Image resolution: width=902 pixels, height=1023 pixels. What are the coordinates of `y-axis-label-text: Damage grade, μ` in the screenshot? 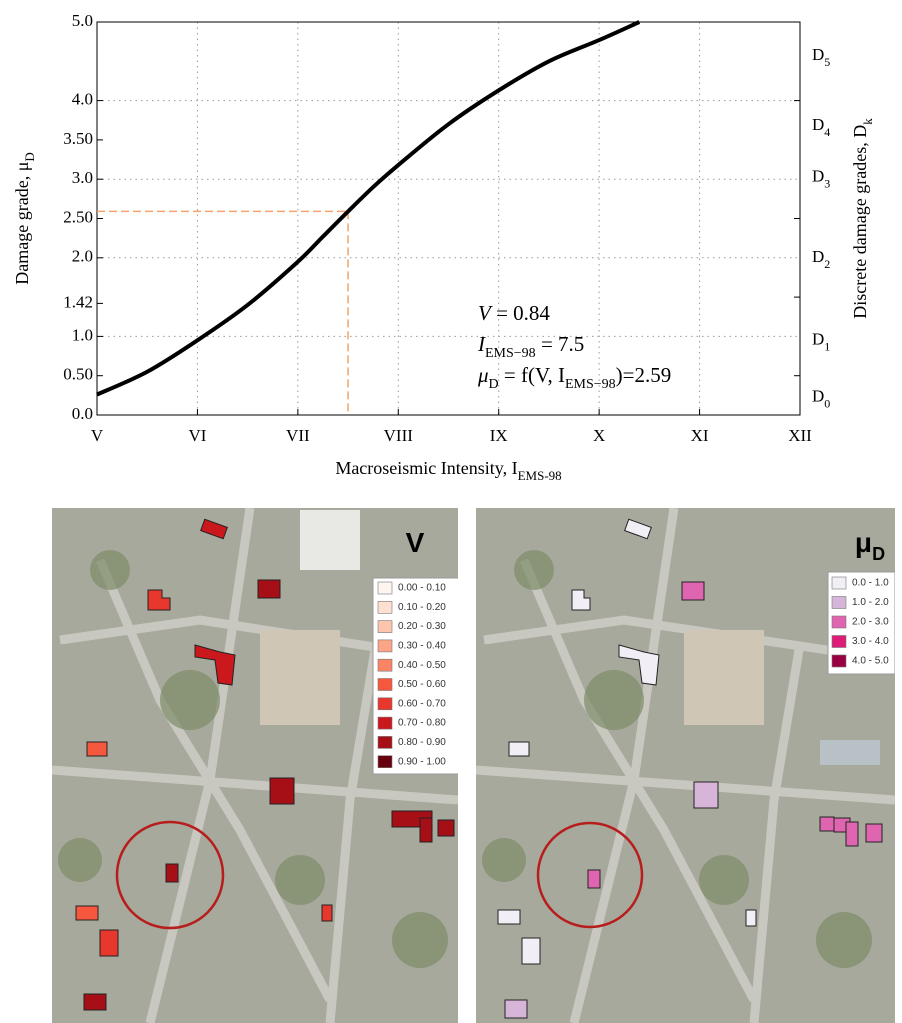 It's located at (22, 223).